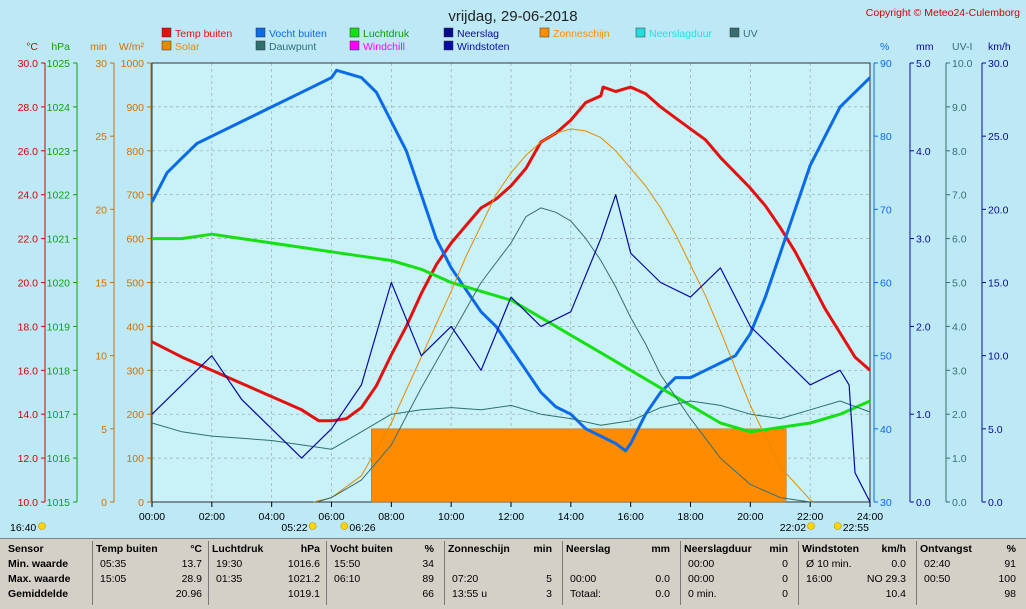 This screenshot has width=1026, height=609. I want to click on stats-value: 66, so click(428, 594).